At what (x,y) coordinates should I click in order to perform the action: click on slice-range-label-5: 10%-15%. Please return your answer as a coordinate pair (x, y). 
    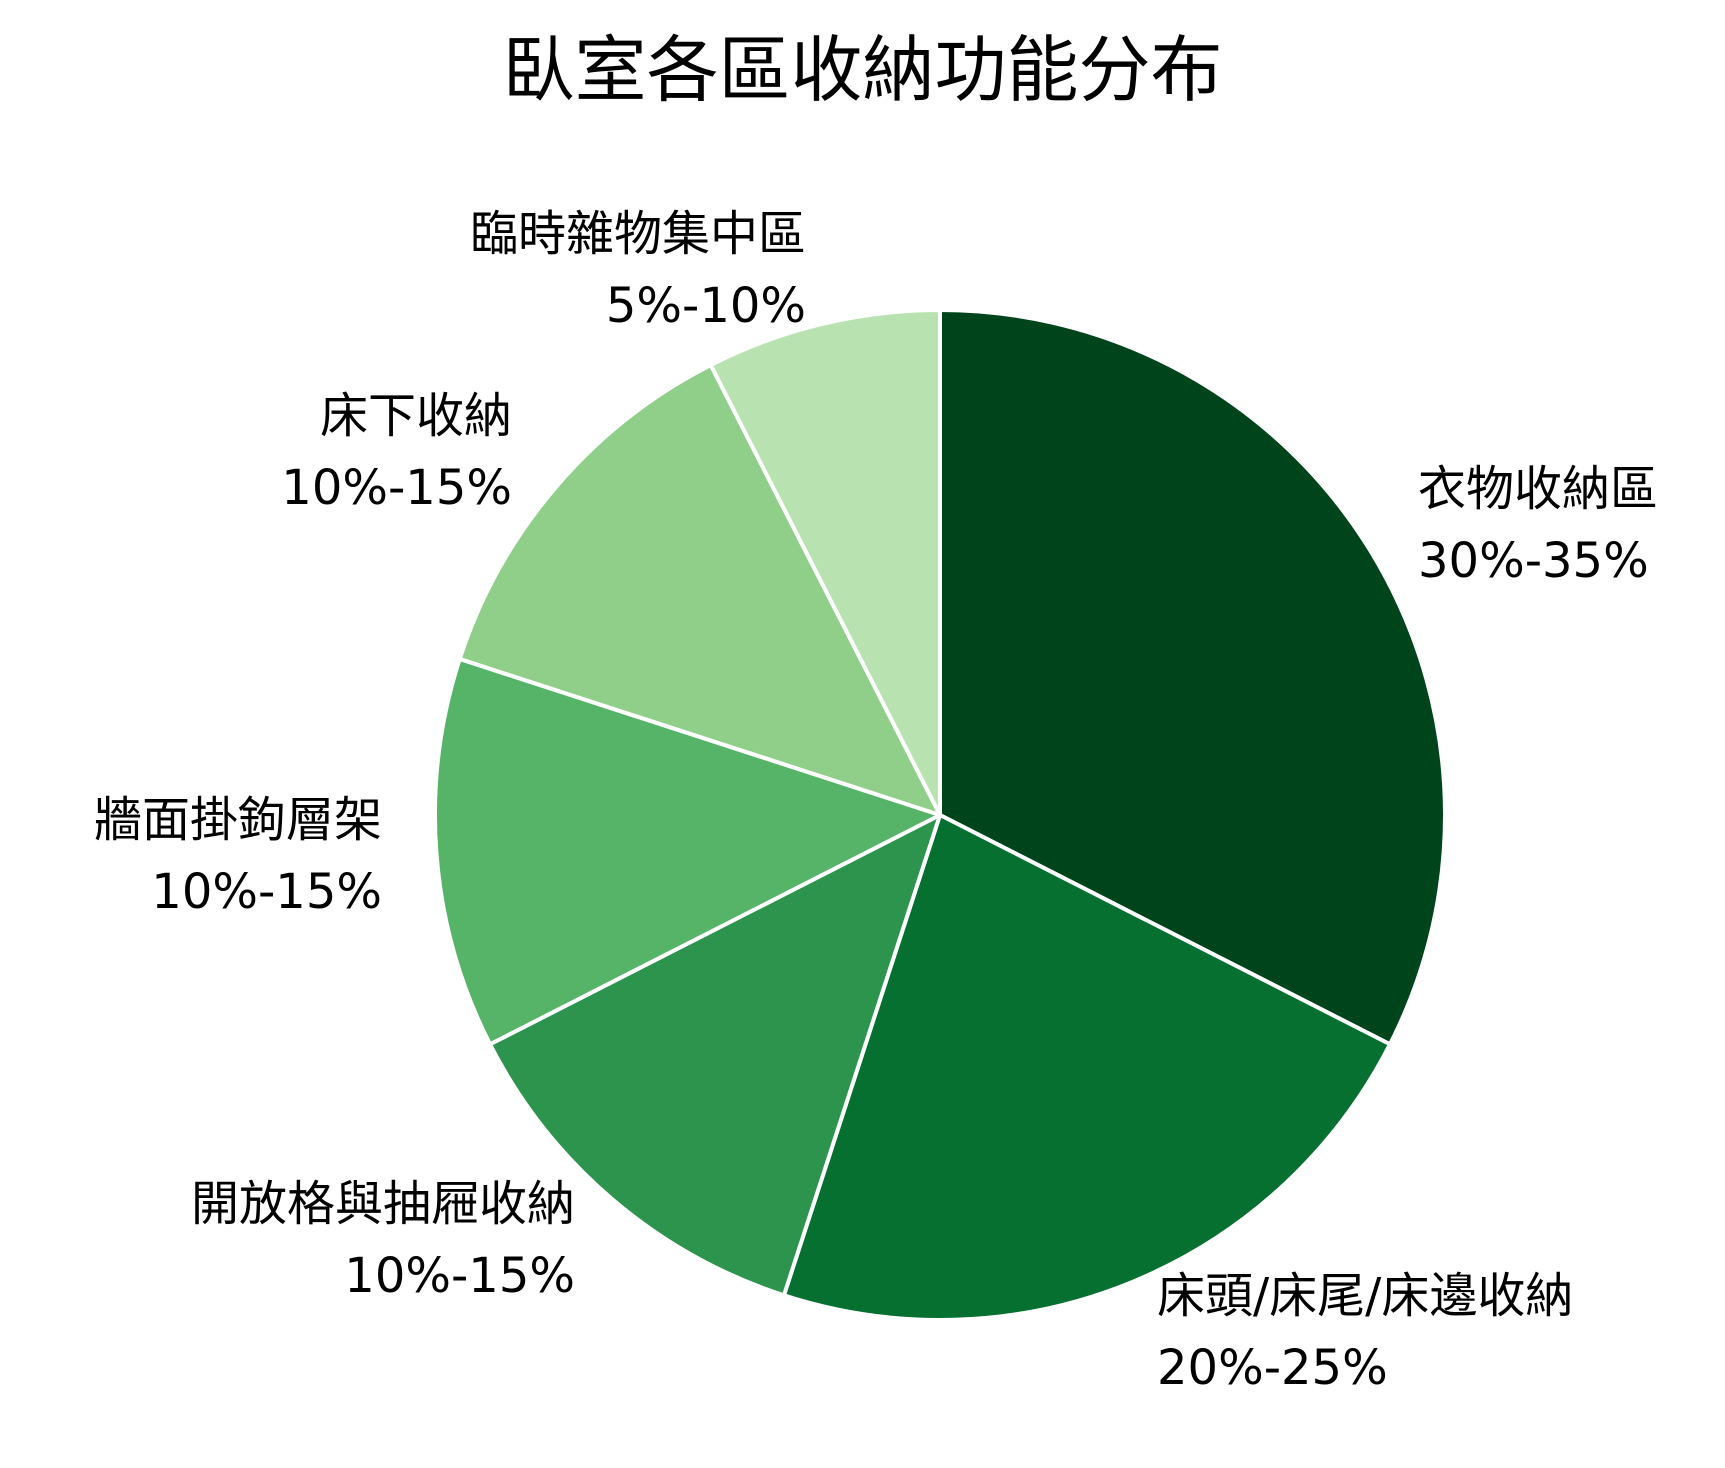
    Looking at the image, I should click on (396, 488).